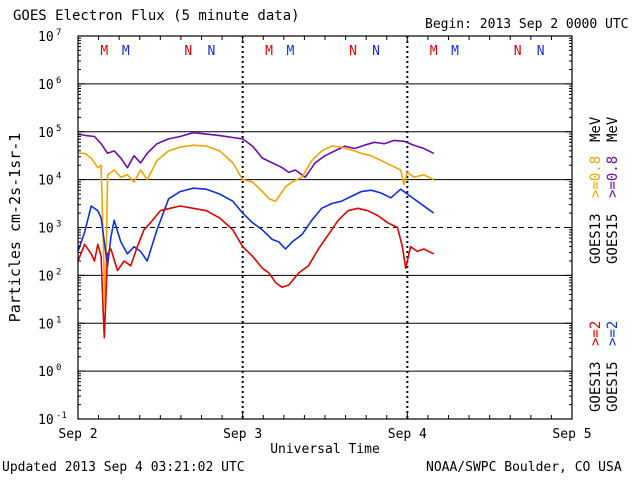 Image resolution: width=640 pixels, height=480 pixels. I want to click on y-tick-label-0: 10, so click(46, 372).